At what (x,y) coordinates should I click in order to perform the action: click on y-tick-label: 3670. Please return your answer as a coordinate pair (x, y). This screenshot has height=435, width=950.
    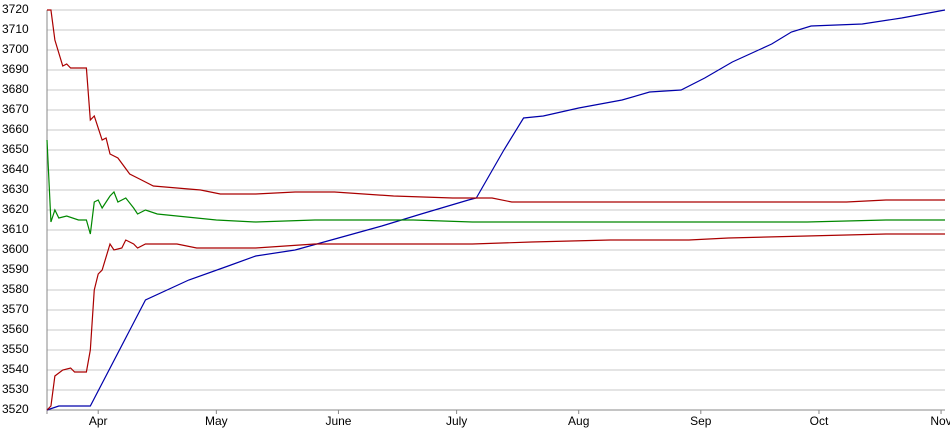
    Looking at the image, I should click on (15, 109).